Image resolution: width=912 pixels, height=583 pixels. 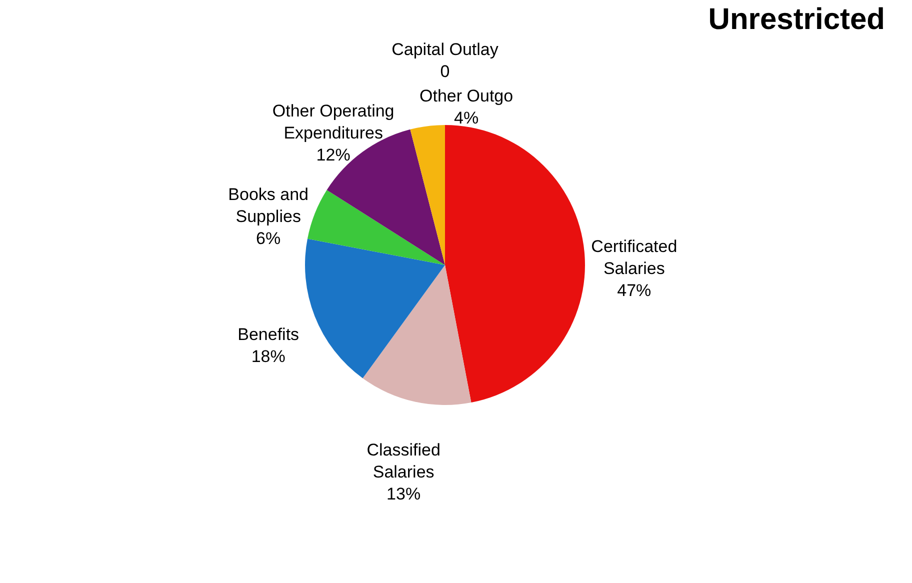 What do you see at coordinates (467, 96) in the screenshot?
I see `slice-label: Other Outgo` at bounding box center [467, 96].